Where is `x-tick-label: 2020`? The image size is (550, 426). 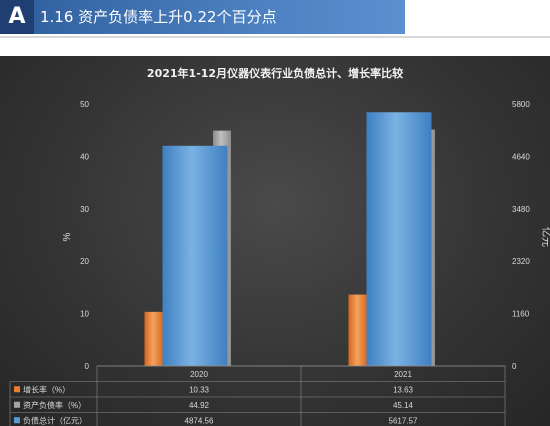
x-tick-label: 2020 is located at coordinates (199, 374).